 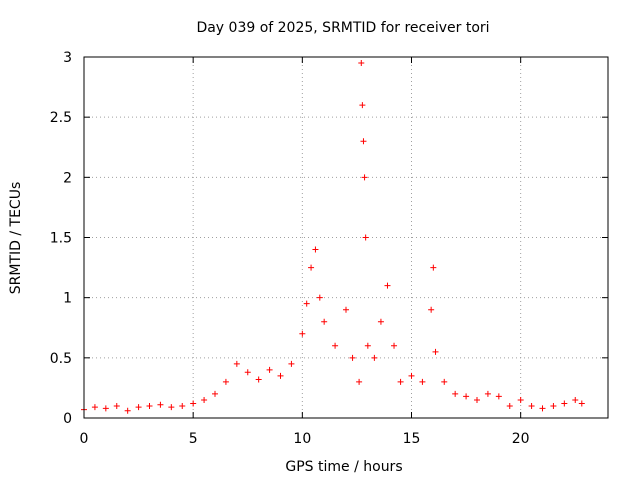 I want to click on y-tick-label: 3, so click(x=67, y=58).